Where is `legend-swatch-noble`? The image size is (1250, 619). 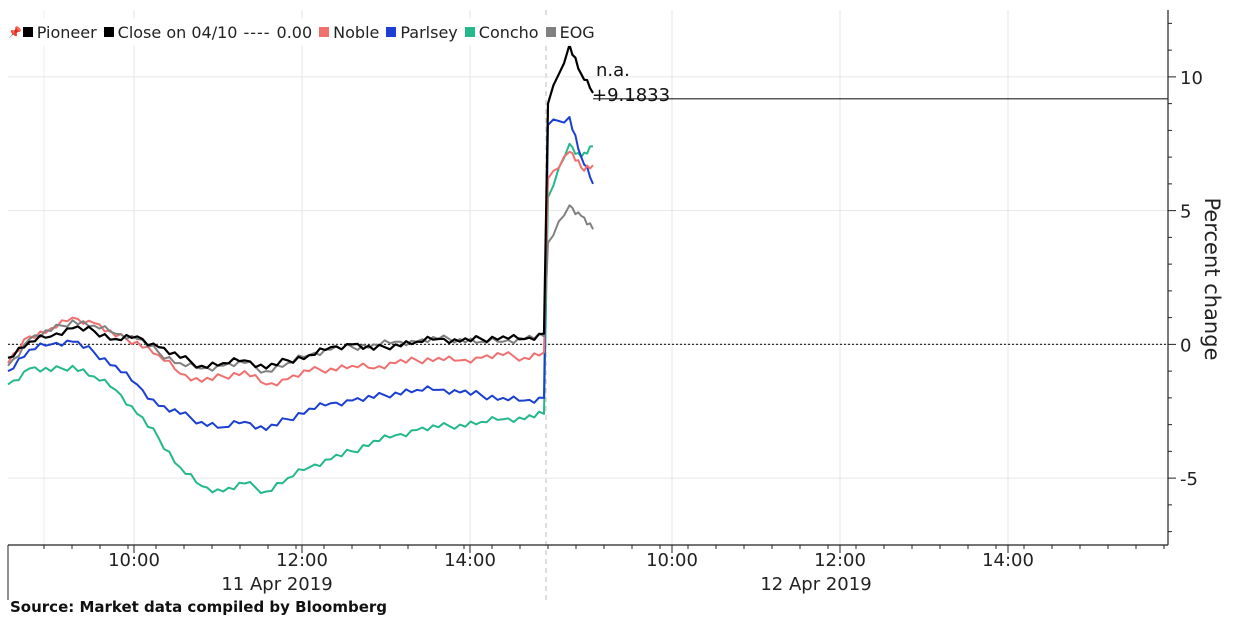 legend-swatch-noble is located at coordinates (324, 32).